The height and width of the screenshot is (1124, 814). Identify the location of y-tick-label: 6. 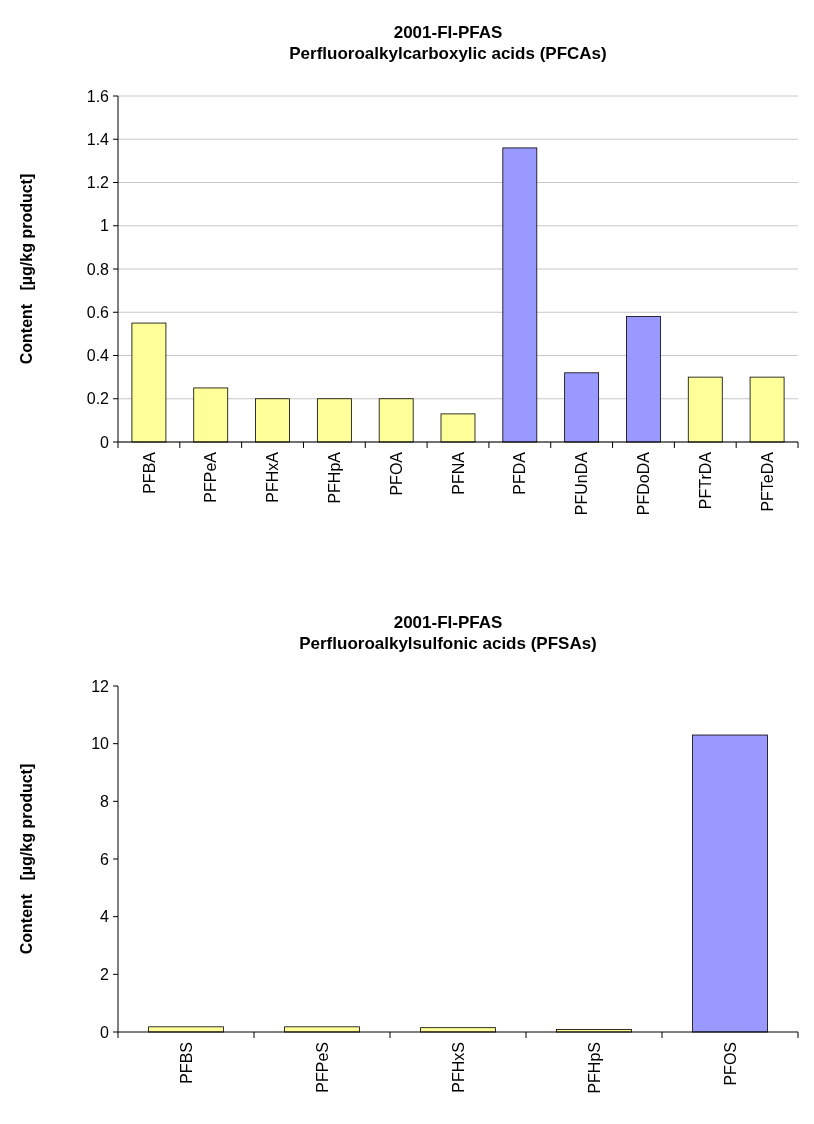
(105, 859).